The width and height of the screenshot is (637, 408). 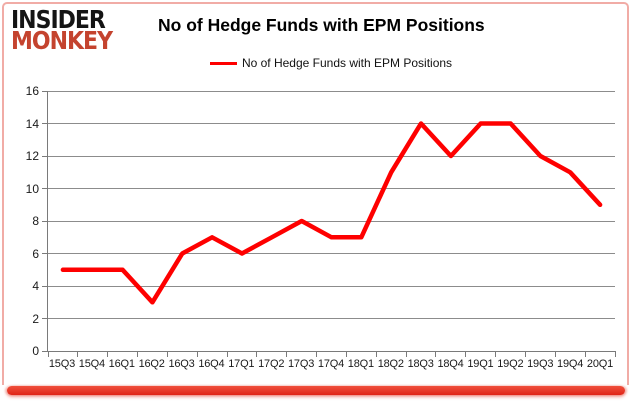 What do you see at coordinates (316, 390) in the screenshot?
I see `frame-bottom-bar` at bounding box center [316, 390].